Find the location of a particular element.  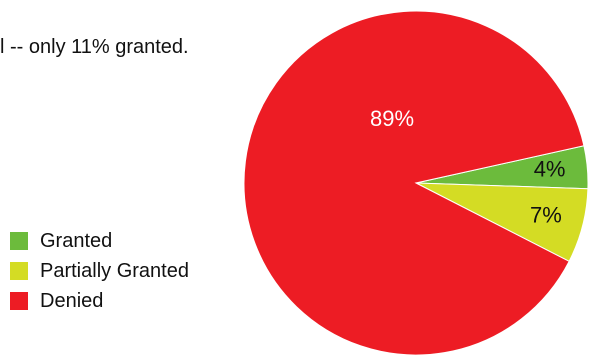

legend-swatch-granted is located at coordinates (19, 241).